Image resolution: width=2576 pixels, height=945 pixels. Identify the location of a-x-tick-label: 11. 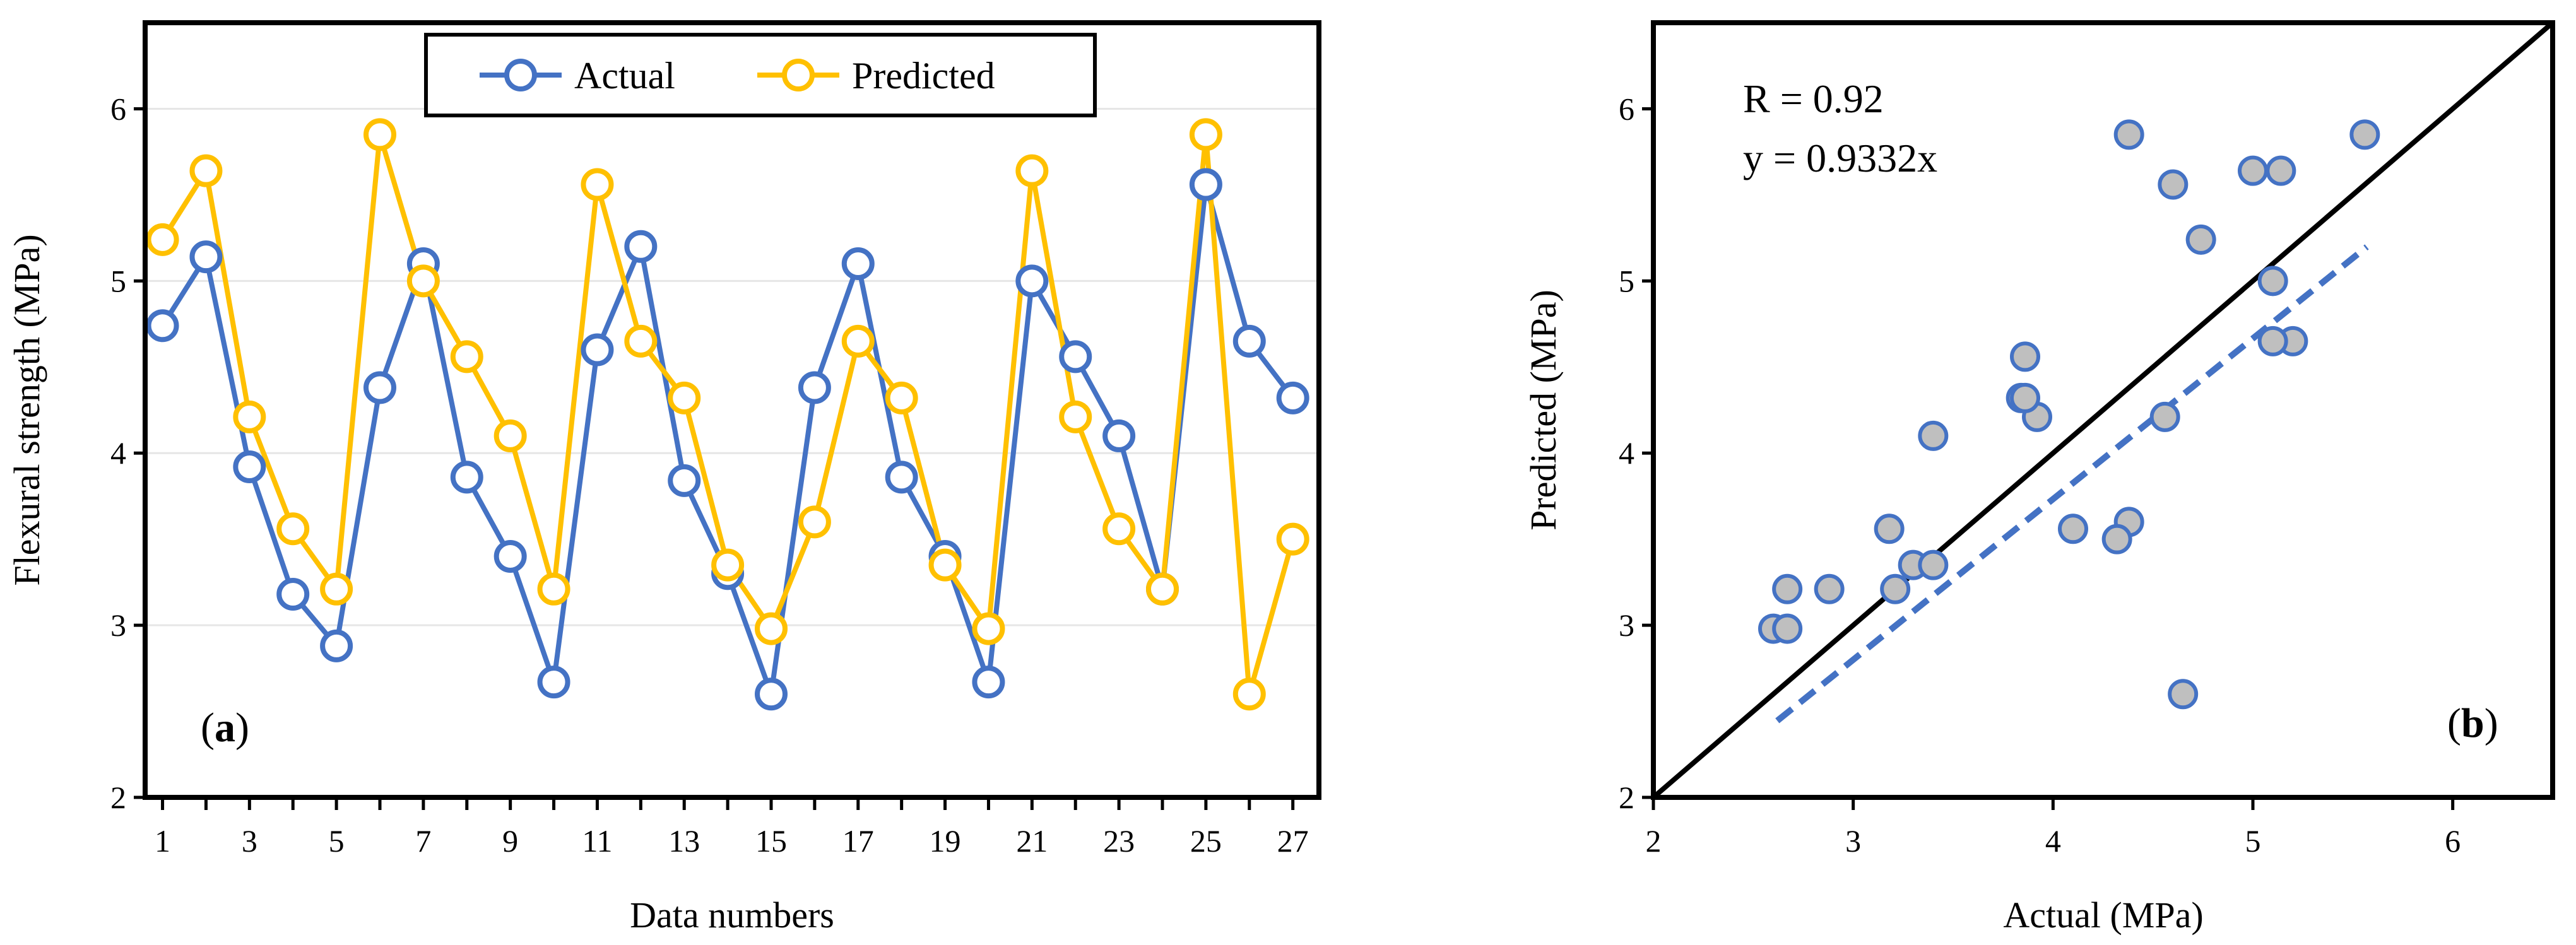
(597, 841).